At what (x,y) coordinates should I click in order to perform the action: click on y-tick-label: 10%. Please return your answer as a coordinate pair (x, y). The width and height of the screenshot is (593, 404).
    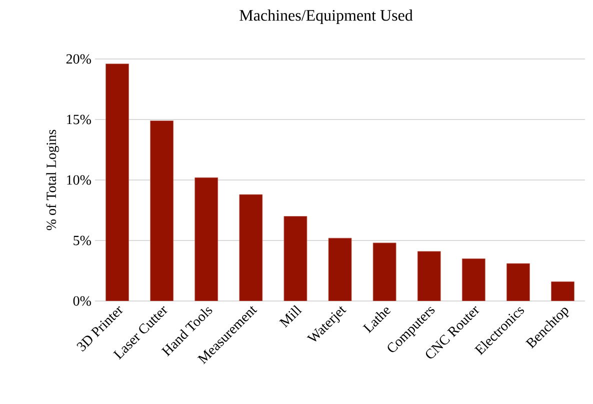
    Looking at the image, I should click on (79, 180).